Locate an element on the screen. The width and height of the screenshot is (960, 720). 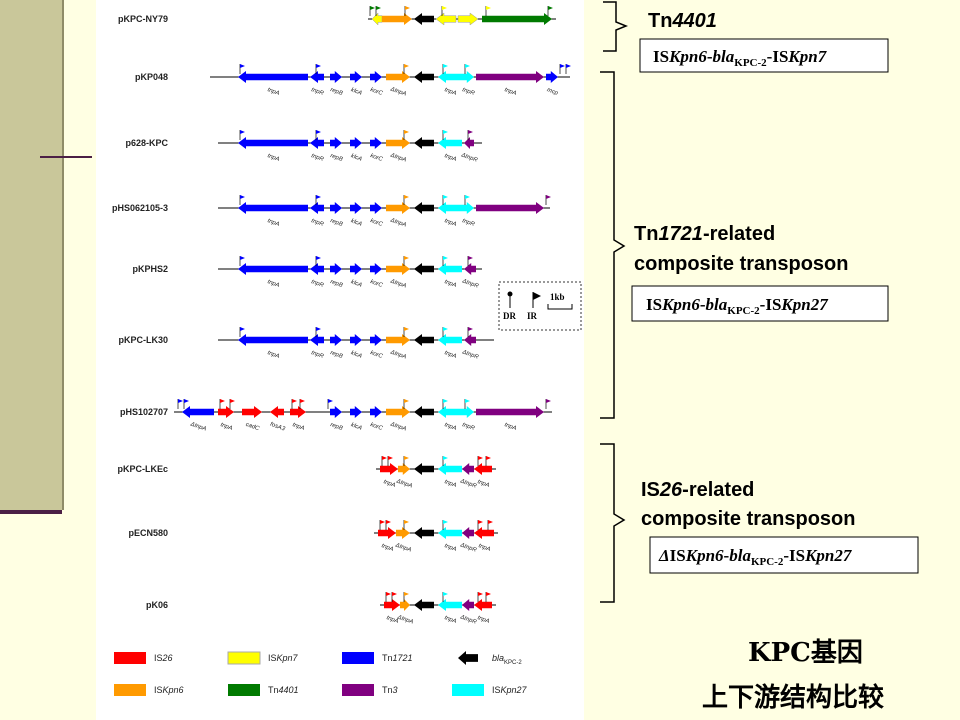
group-title-tn1721: Tn1721-related is located at coordinates (704, 234).